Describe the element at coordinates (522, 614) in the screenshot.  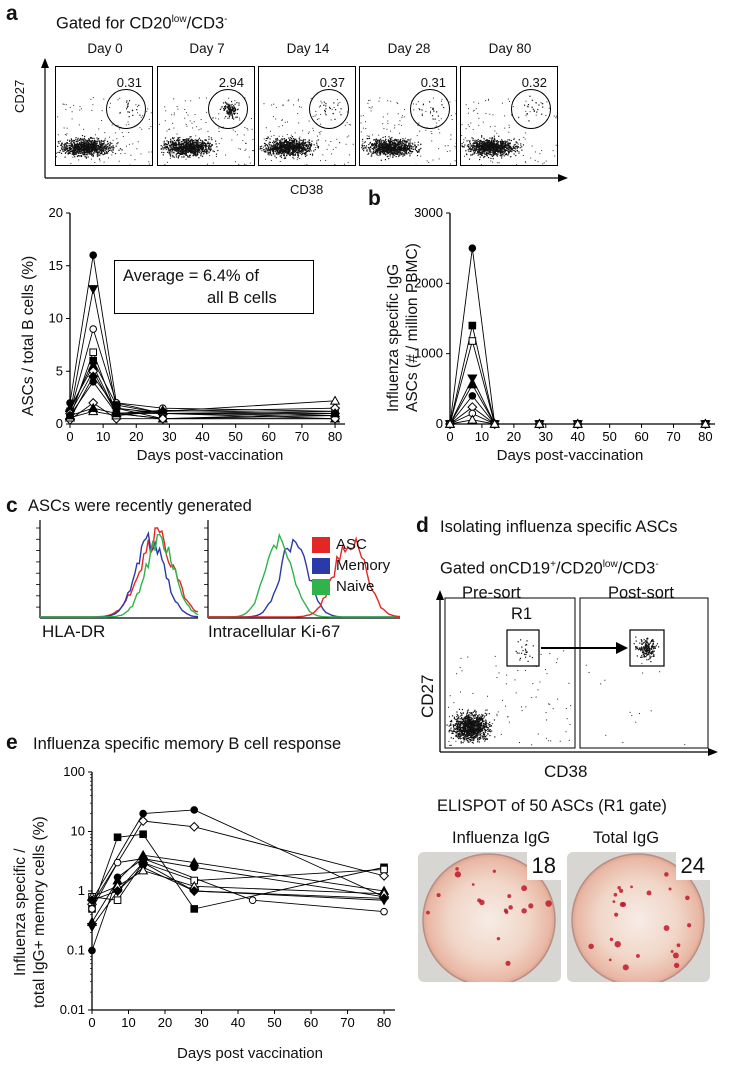
I see `gate-r1-label: R1` at that location.